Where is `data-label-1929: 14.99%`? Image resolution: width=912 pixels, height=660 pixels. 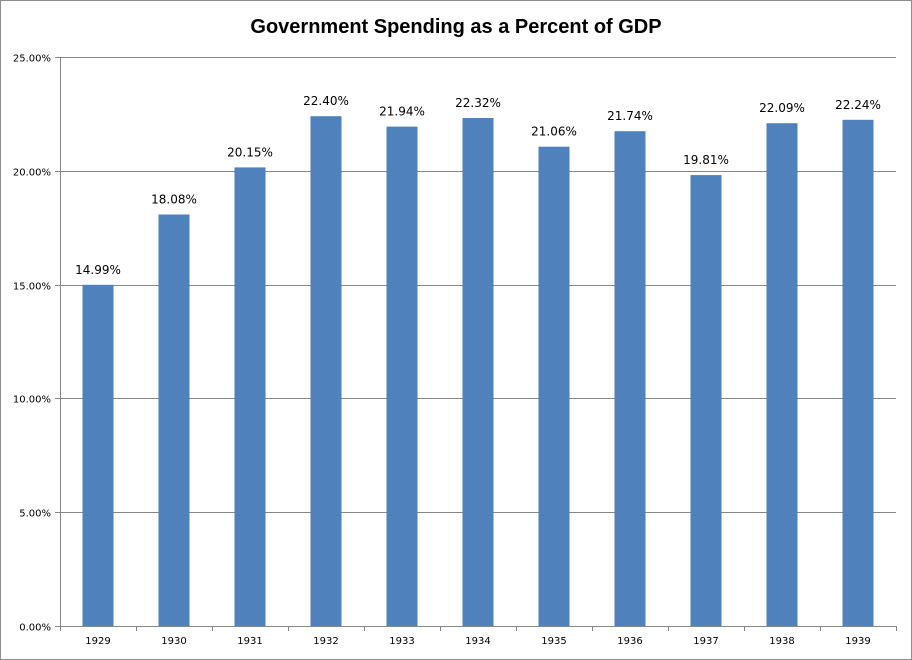 data-label-1929: 14.99% is located at coordinates (98, 270).